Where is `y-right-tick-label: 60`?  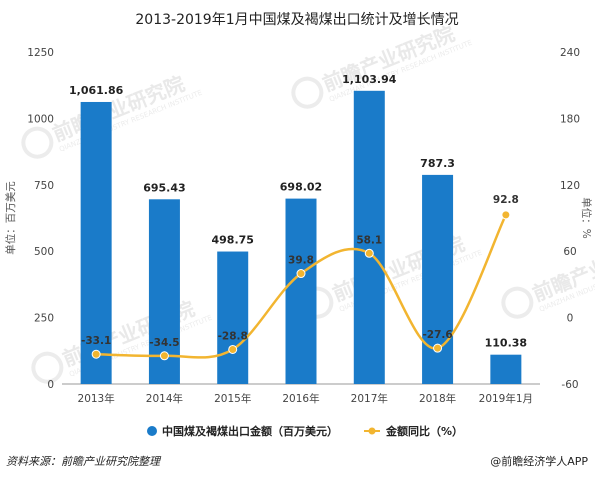 y-right-tick-label: 60 is located at coordinates (569, 252).